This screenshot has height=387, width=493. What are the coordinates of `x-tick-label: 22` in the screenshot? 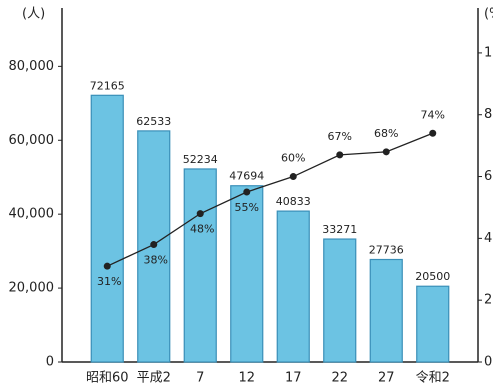 It's located at (339, 378).